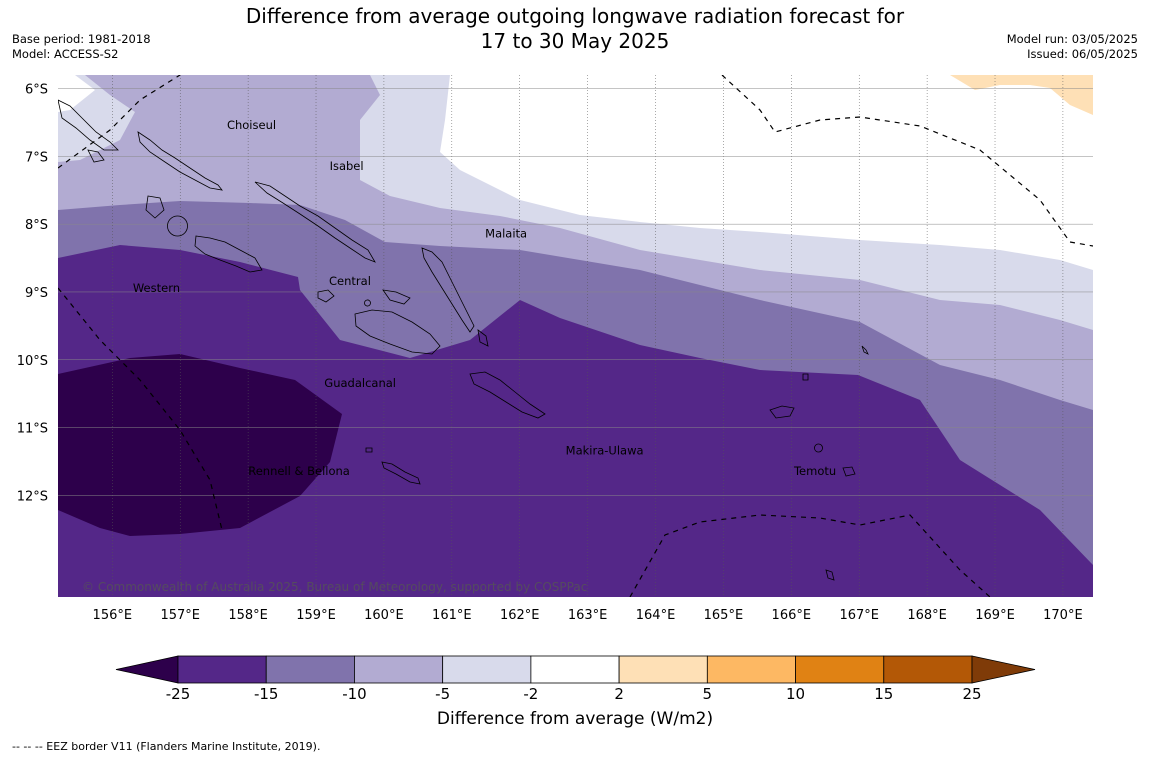 The image size is (1150, 758). I want to click on colorbar-extend-high, so click(1003, 669).